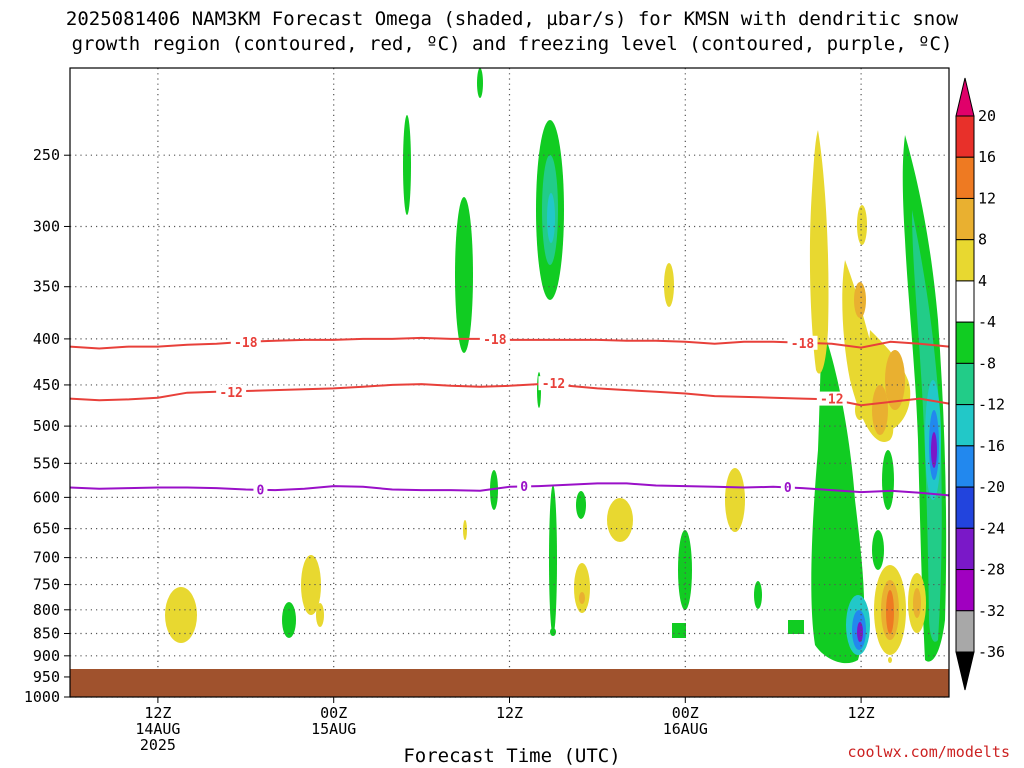 This screenshot has width=1024, height=768. Describe the element at coordinates (987, 322) in the screenshot. I see `colorbar-label: -4` at that location.